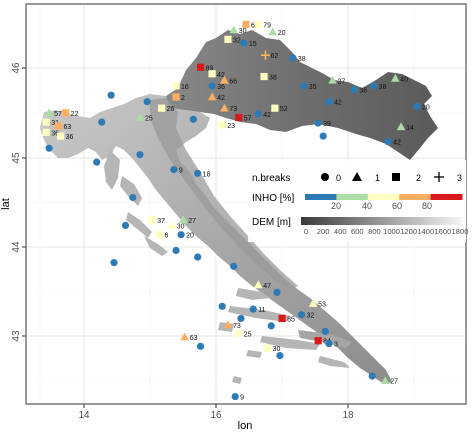 The height and width of the screenshot is (435, 474). I want to click on legend-inho-tick-40: 40, so click(367, 206).